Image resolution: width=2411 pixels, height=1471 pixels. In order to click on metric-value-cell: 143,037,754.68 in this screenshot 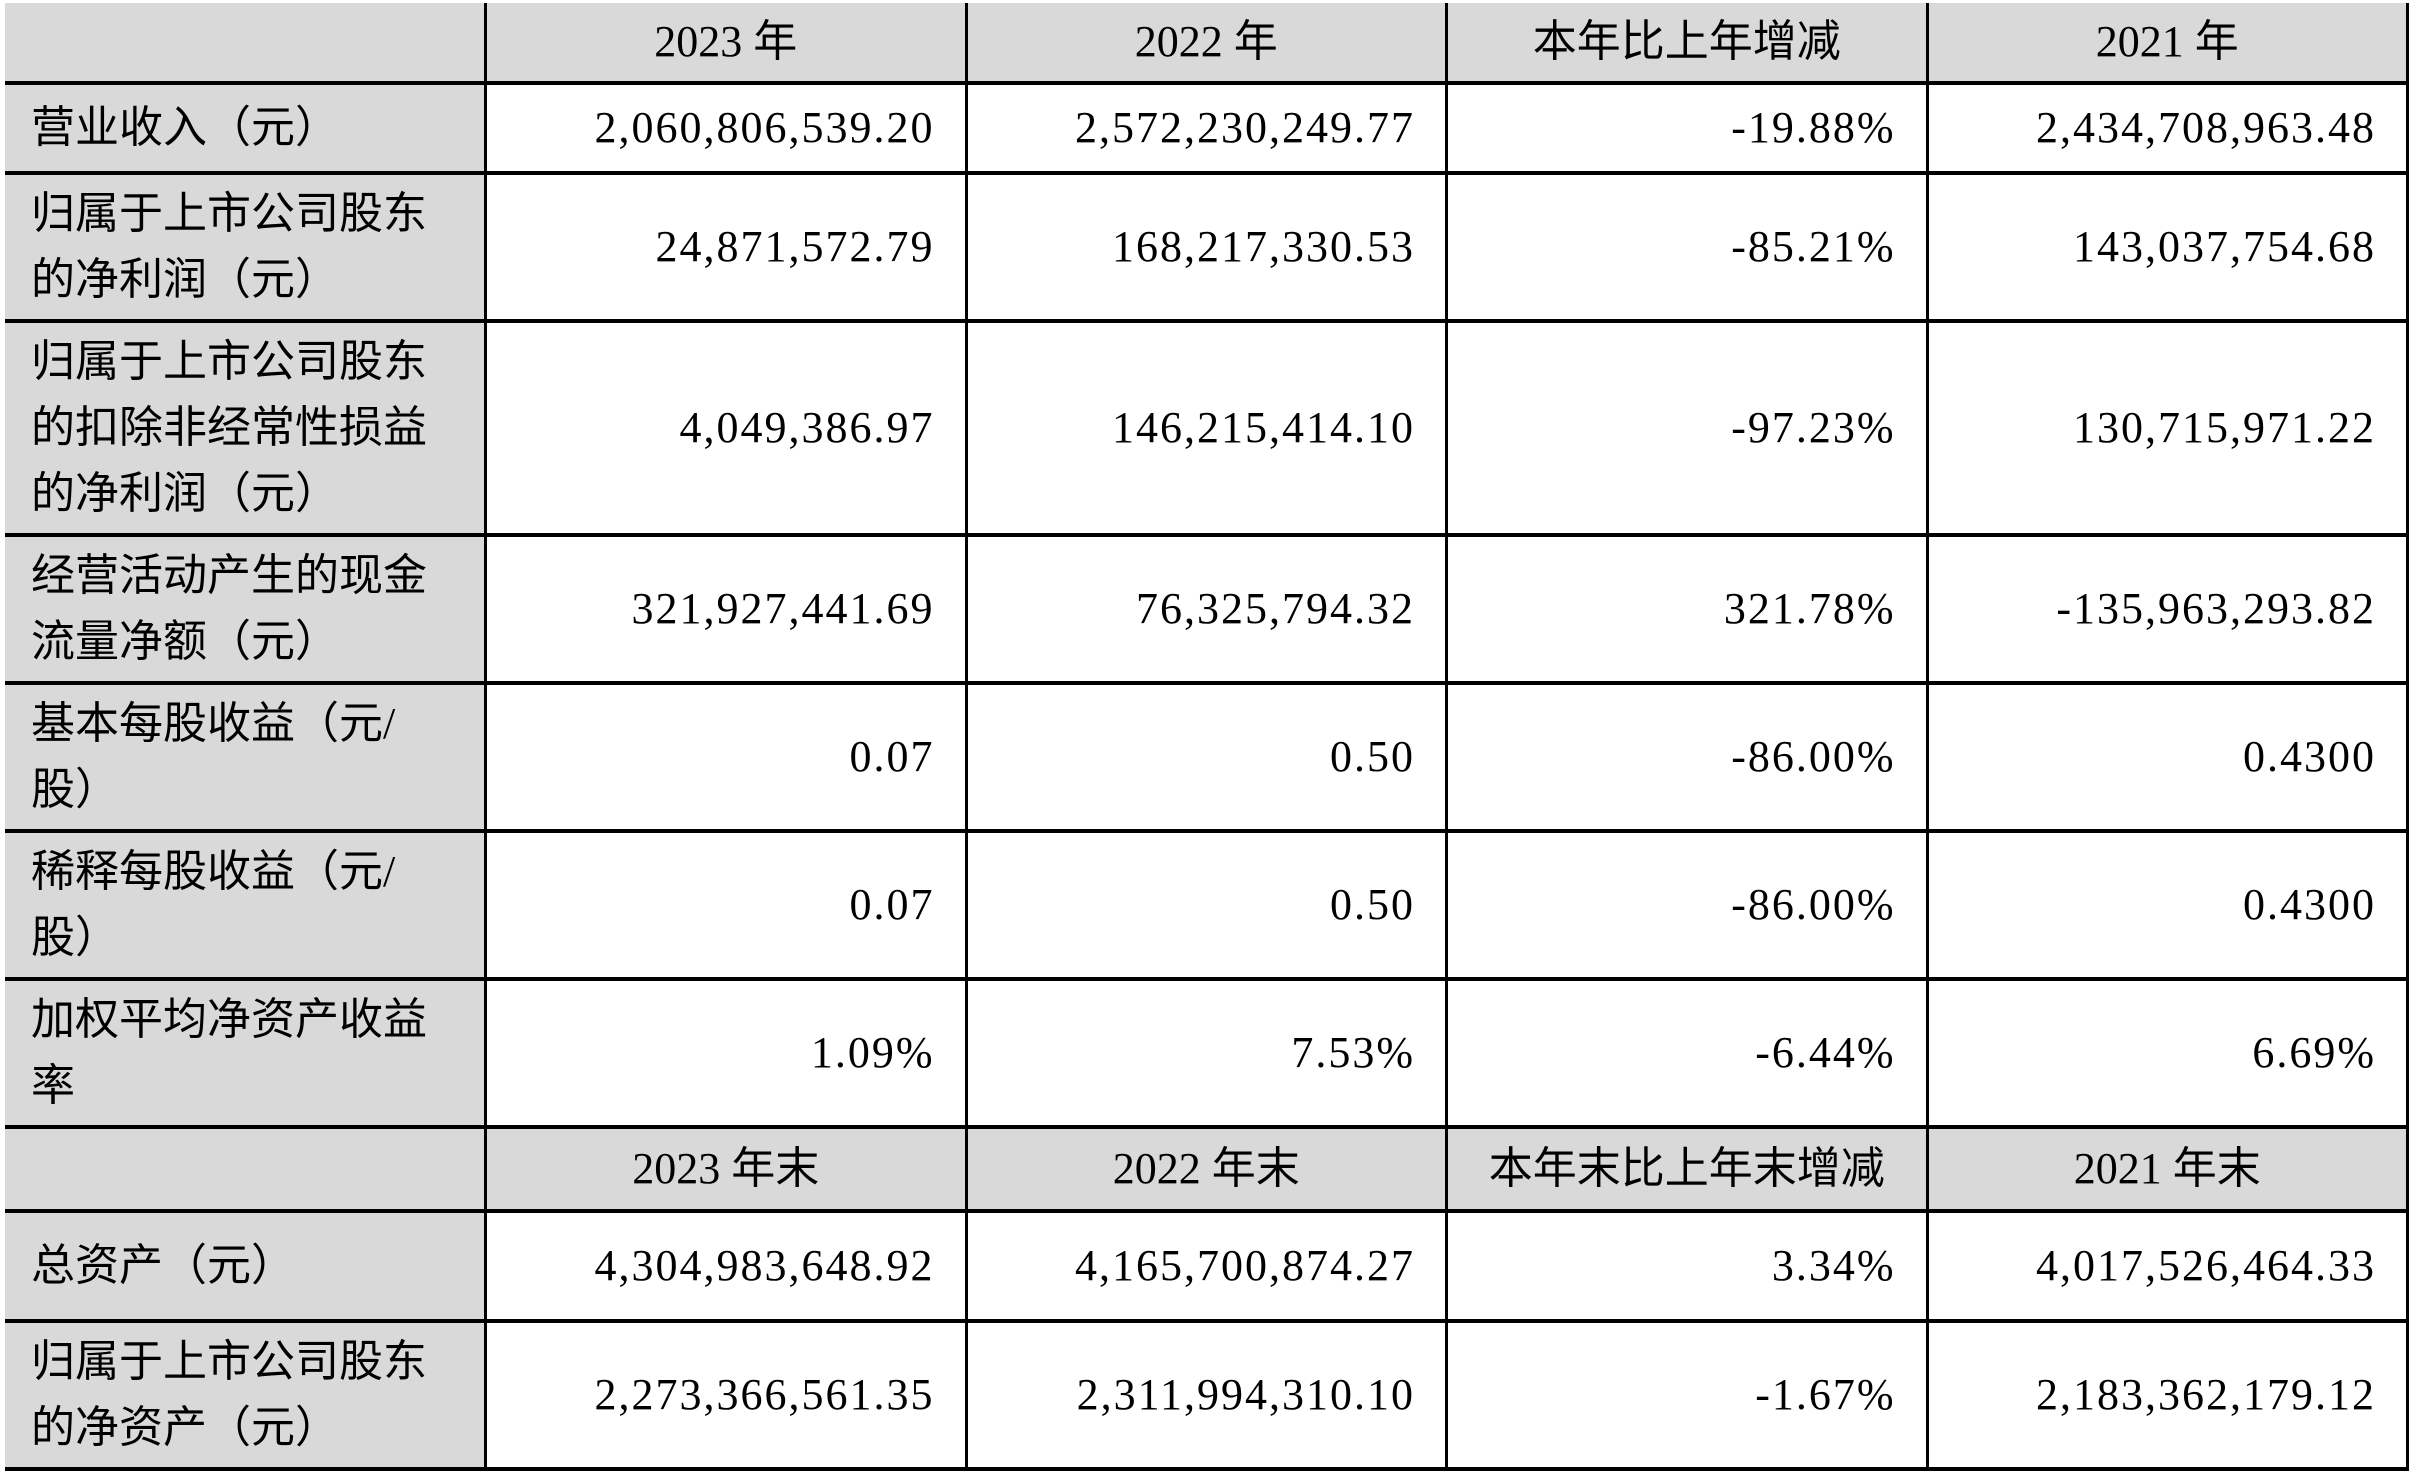, I will do `click(2167, 247)`.